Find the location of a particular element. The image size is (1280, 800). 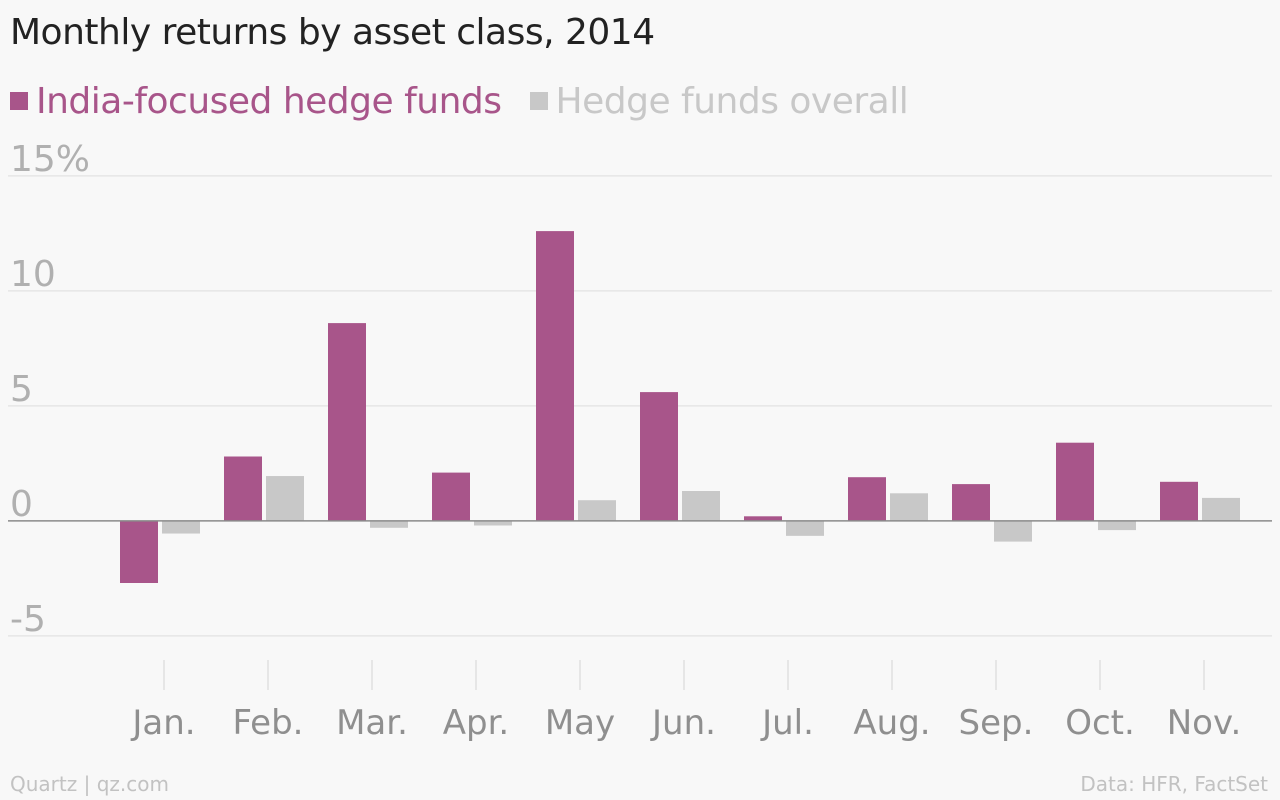

legend-swatch-overall is located at coordinates (538, 101).